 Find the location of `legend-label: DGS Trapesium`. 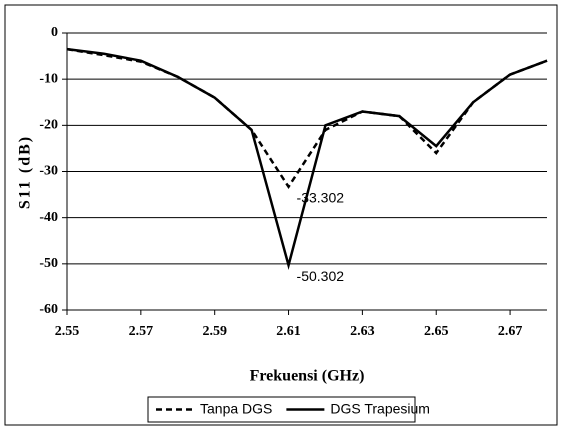

legend-label: DGS Trapesium is located at coordinates (380, 409).